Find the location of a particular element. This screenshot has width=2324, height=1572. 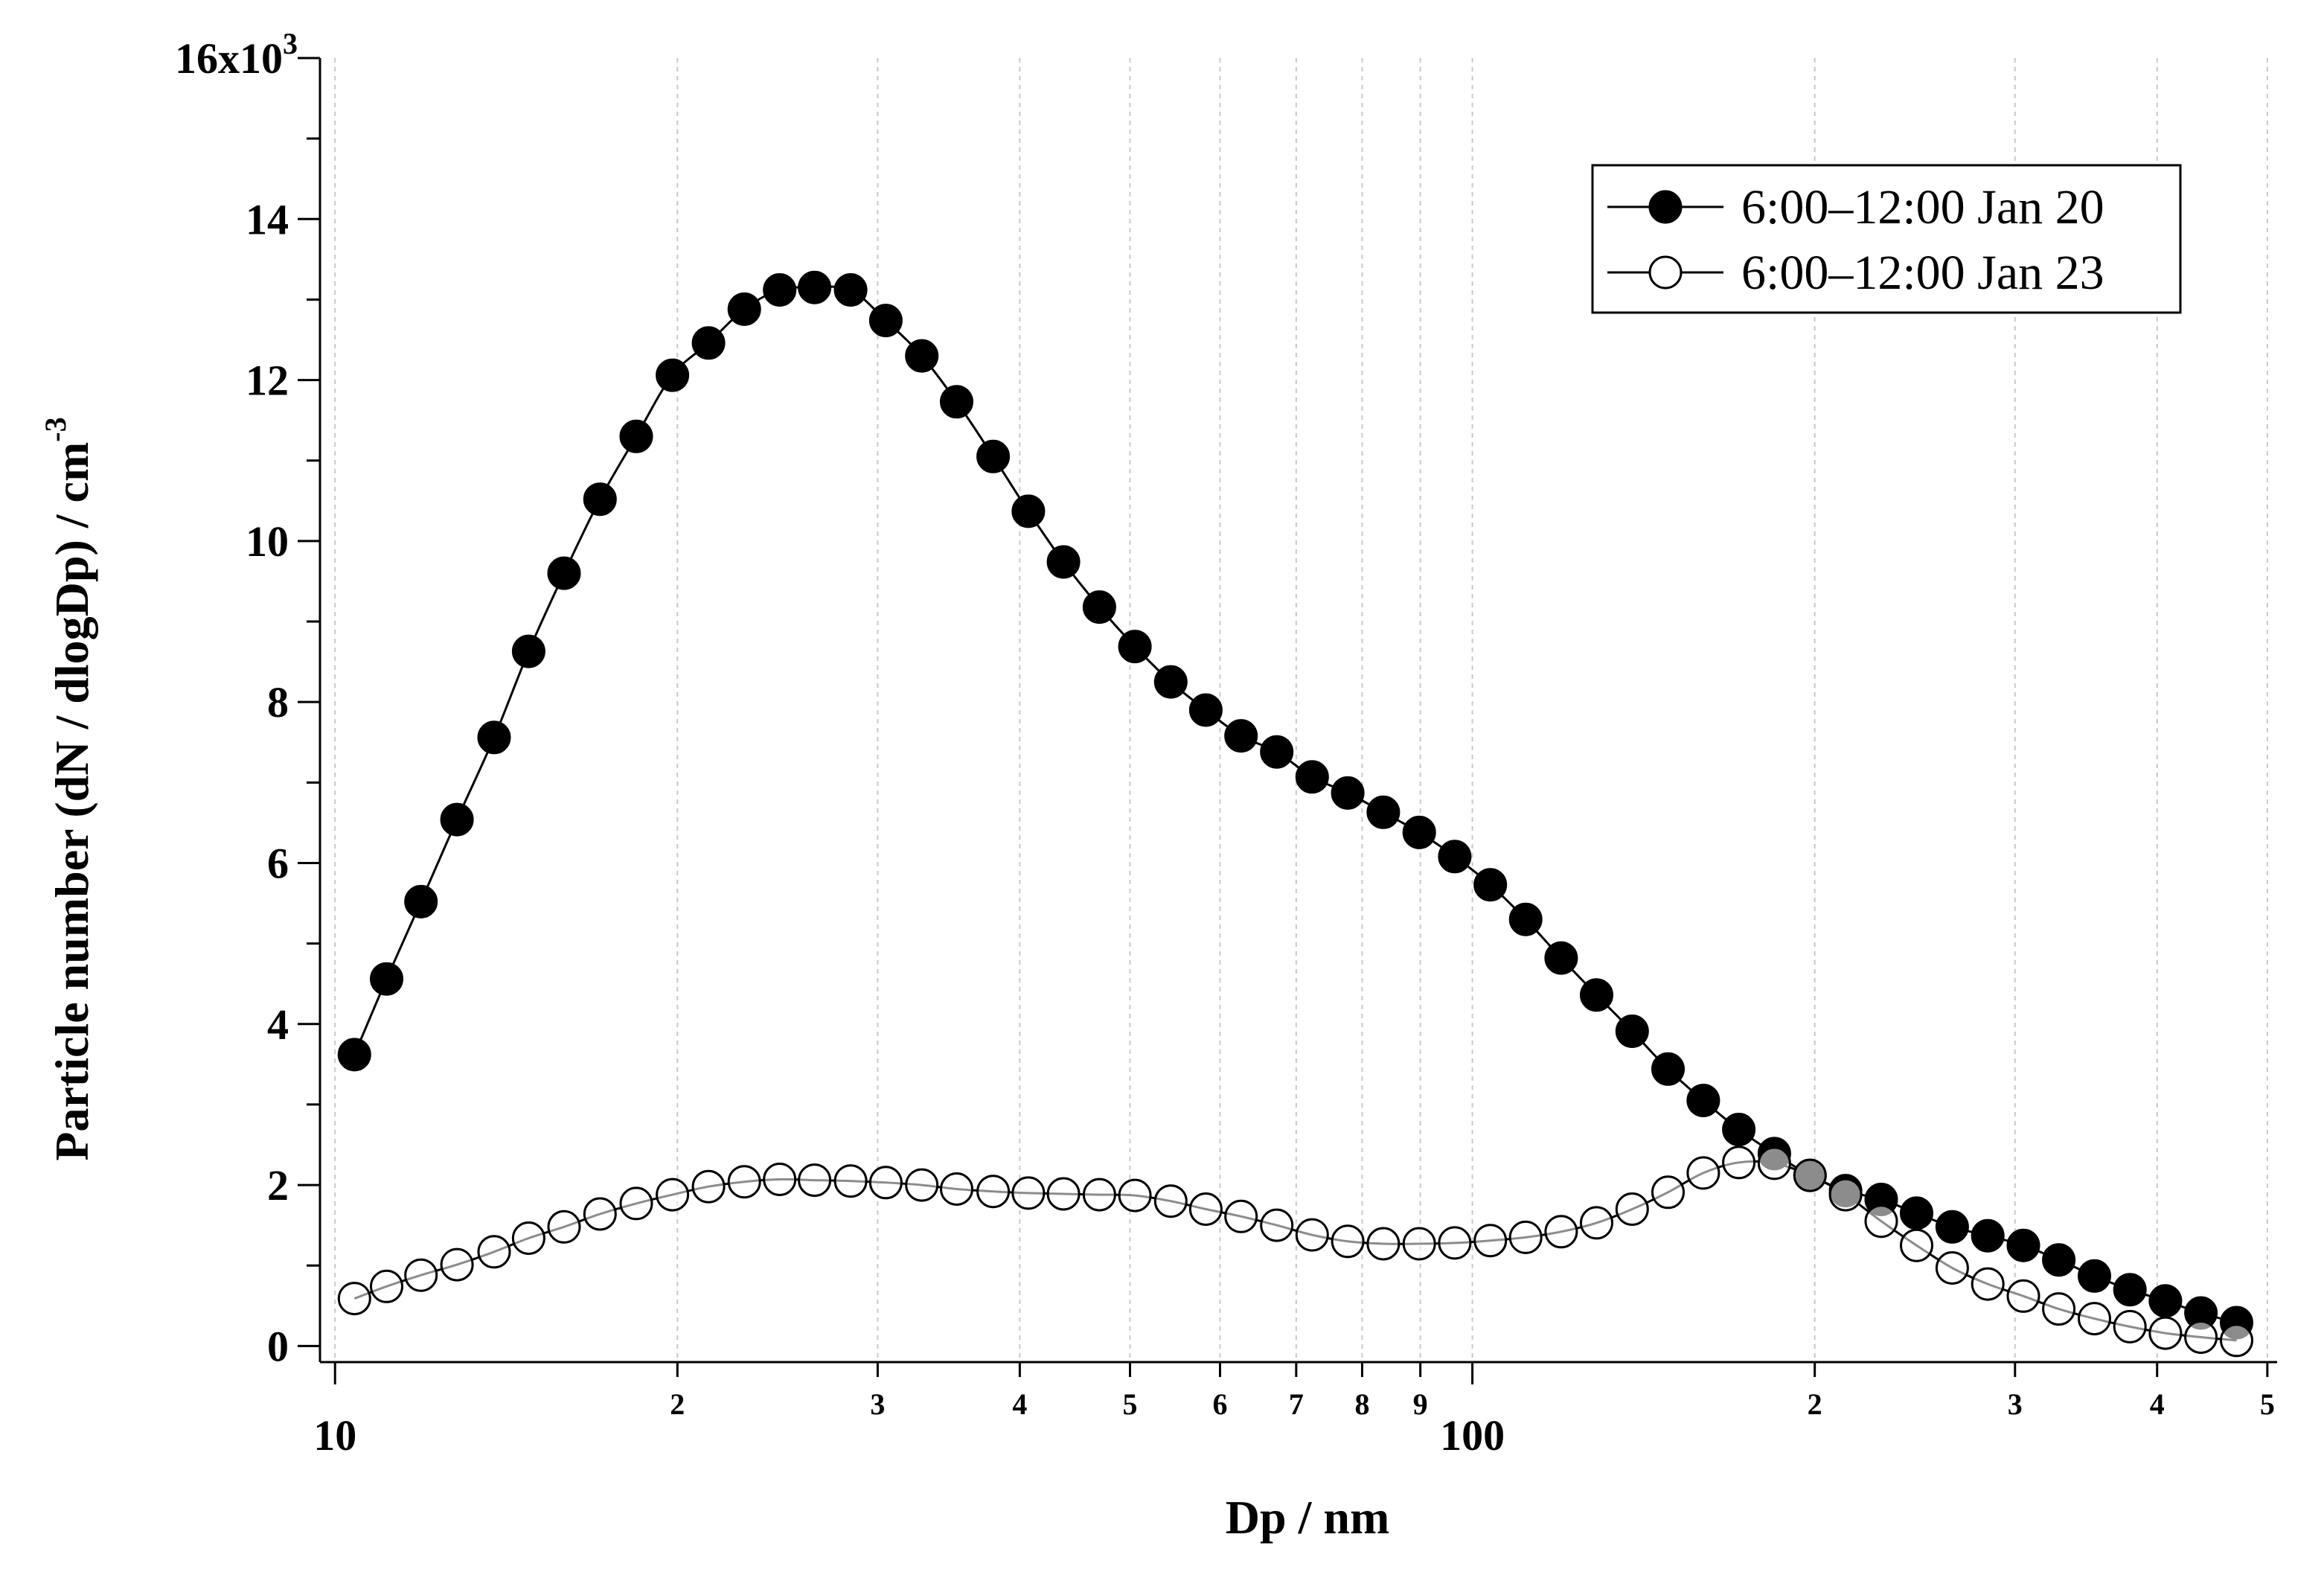

y-ticks: 0 2 4 6 8 10 12 14 is located at coordinates (283, 713).